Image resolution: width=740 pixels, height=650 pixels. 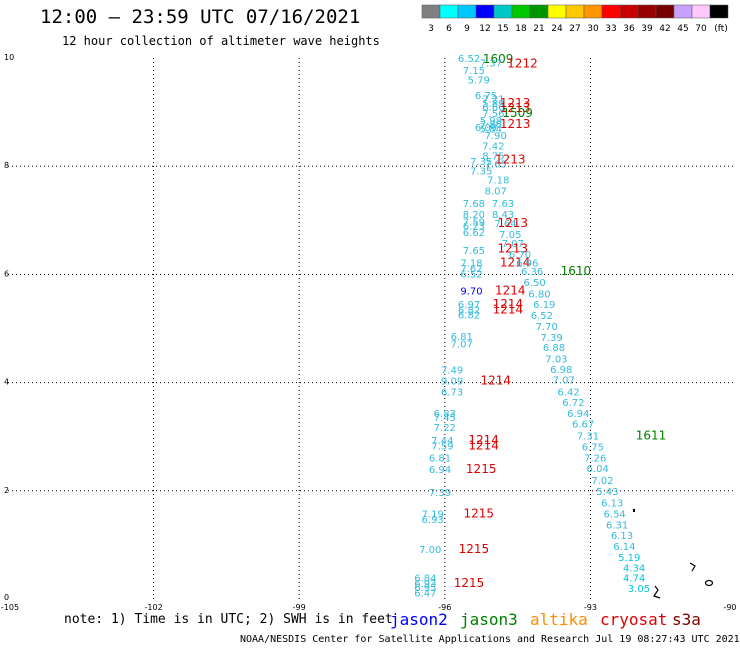 I want to click on wave-height-label: 6.31, so click(x=617, y=525).